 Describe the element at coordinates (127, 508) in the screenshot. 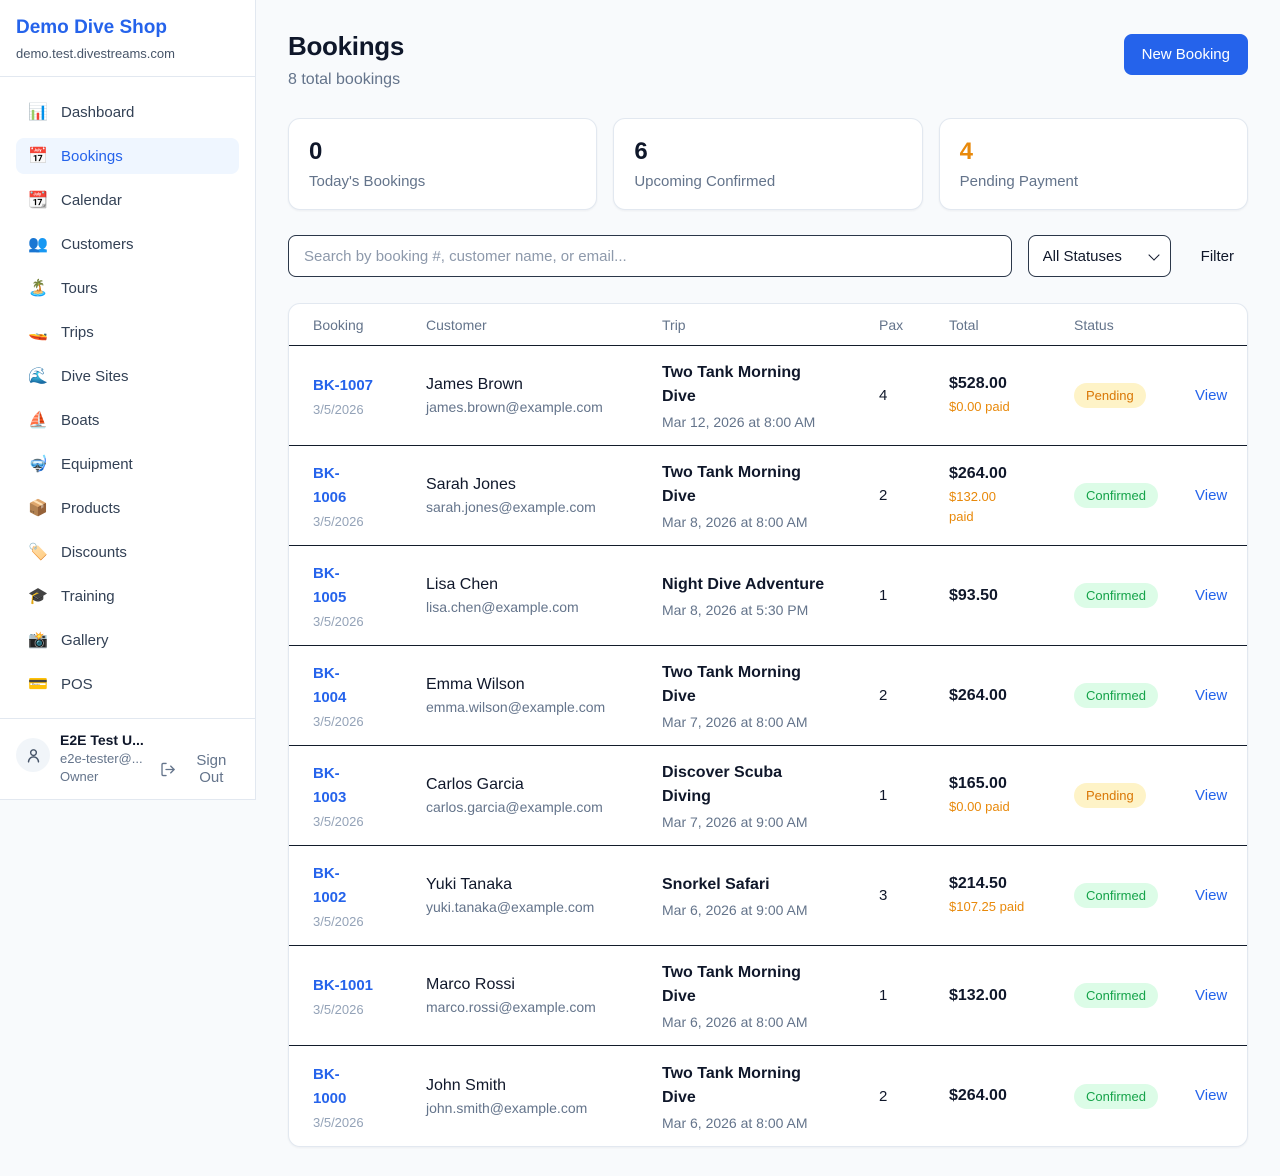

I see `sidebar-item-products: 📦 Products` at that location.